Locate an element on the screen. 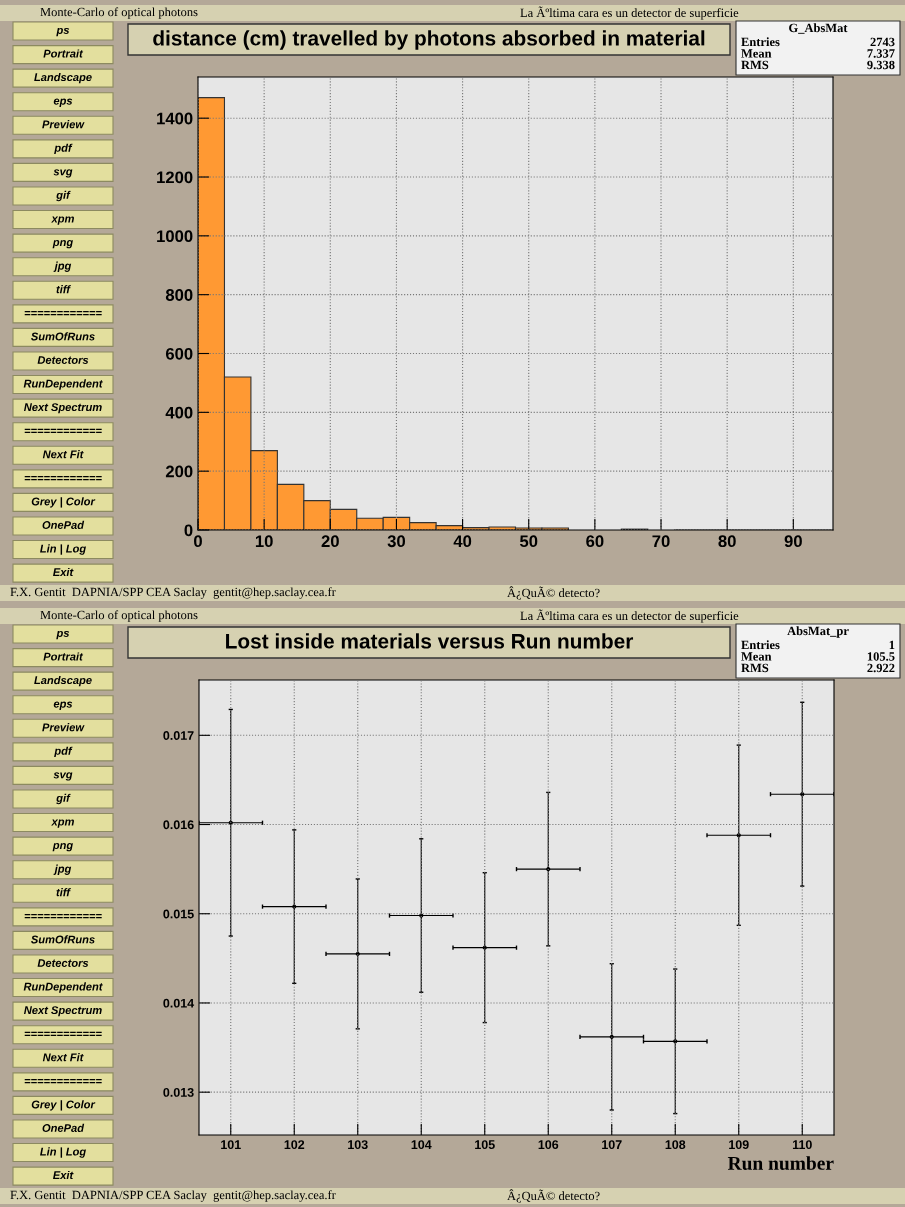 This screenshot has width=905, height=1207. x-tick-label: 40 is located at coordinates (462, 541).